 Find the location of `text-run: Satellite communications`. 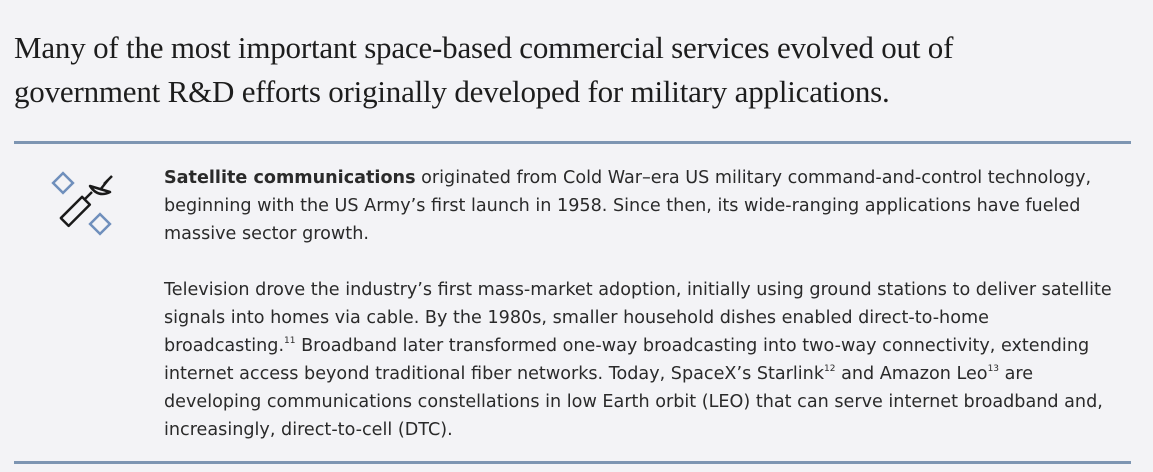

text-run: Satellite communications is located at coordinates (290, 178).